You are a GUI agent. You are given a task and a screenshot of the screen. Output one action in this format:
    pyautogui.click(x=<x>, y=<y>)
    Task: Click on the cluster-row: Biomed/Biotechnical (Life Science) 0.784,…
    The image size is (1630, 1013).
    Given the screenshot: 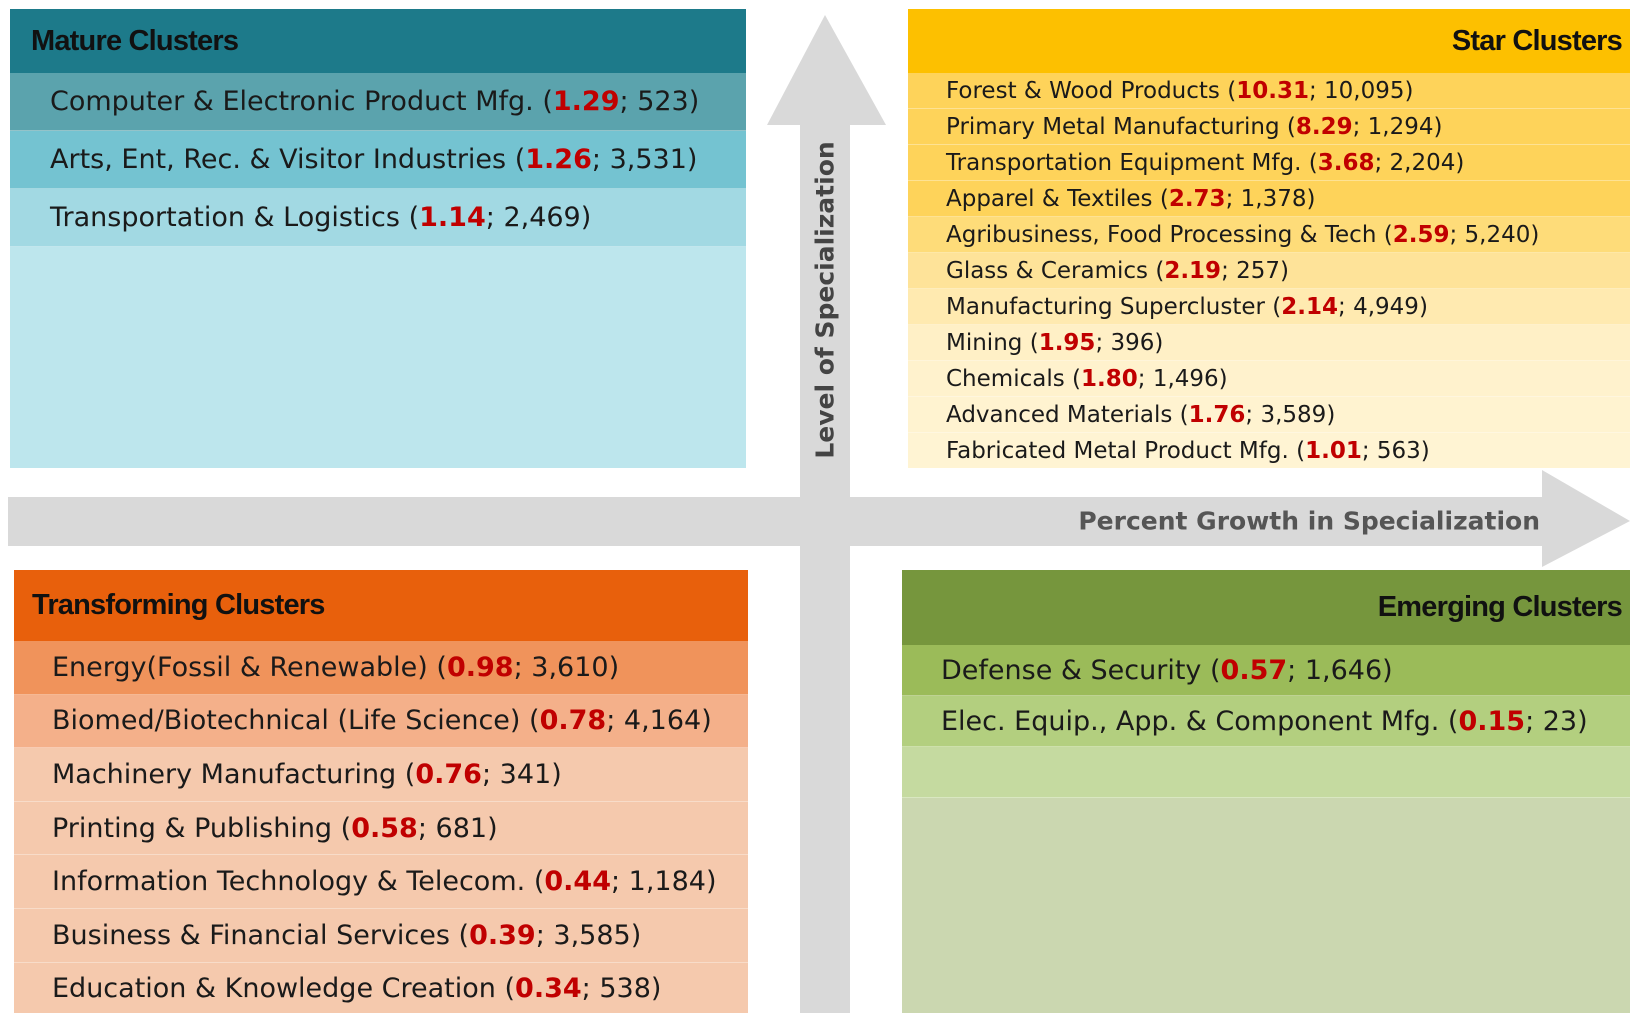 What is the action you would take?
    pyautogui.click(x=381, y=721)
    